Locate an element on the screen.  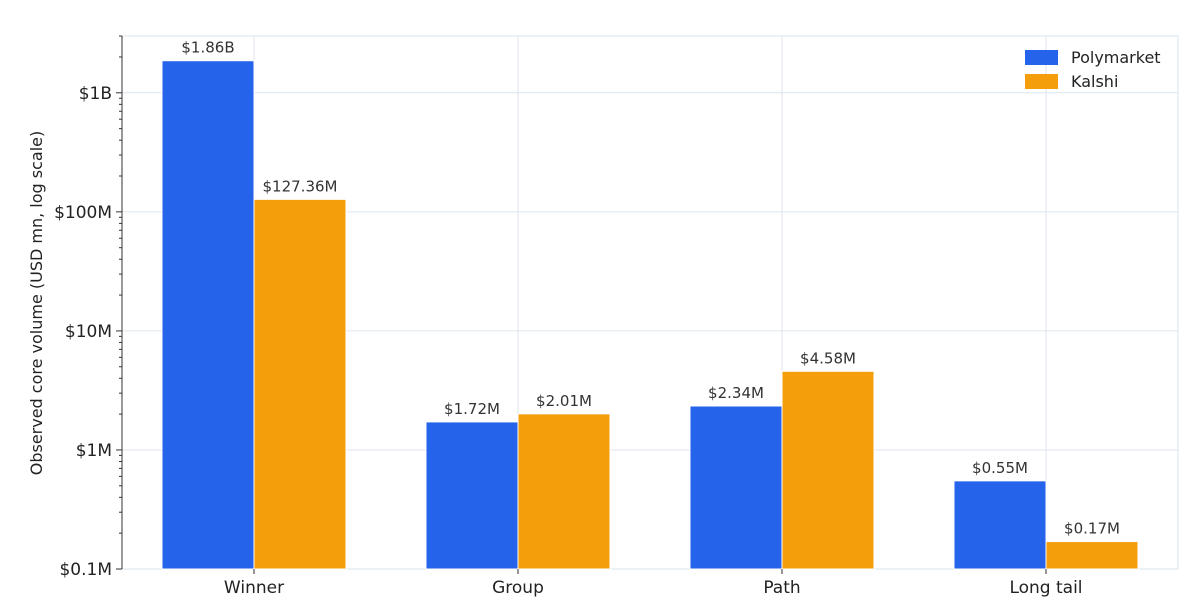
bar-value-label: $2.01M is located at coordinates (564, 401).